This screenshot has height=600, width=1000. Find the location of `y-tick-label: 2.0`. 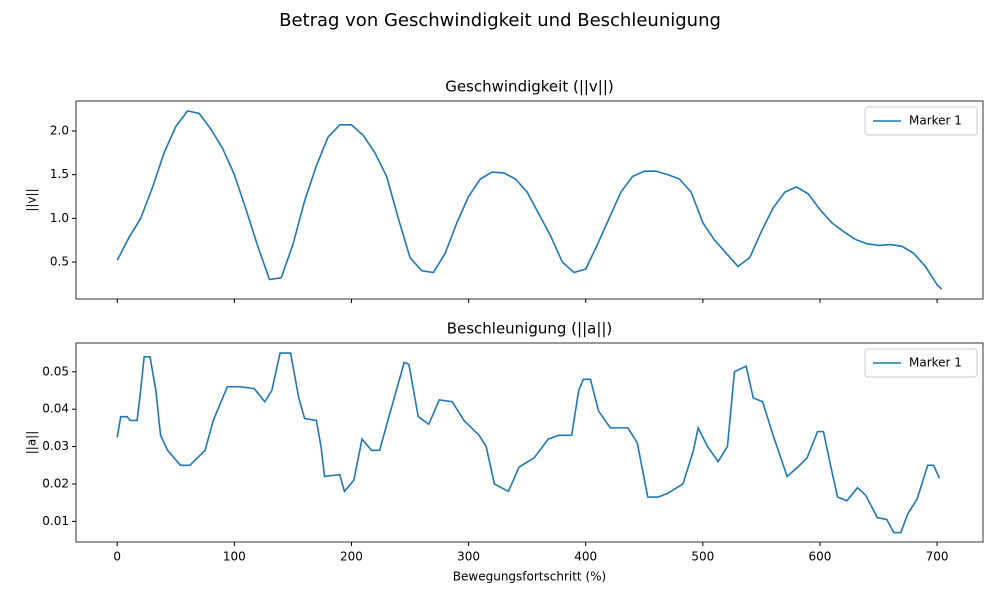

y-tick-label: 2.0 is located at coordinates (59, 130).